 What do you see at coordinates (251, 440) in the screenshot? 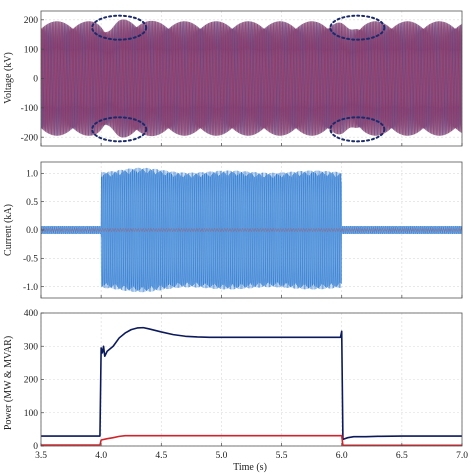
I see `power-mvar-line` at bounding box center [251, 440].